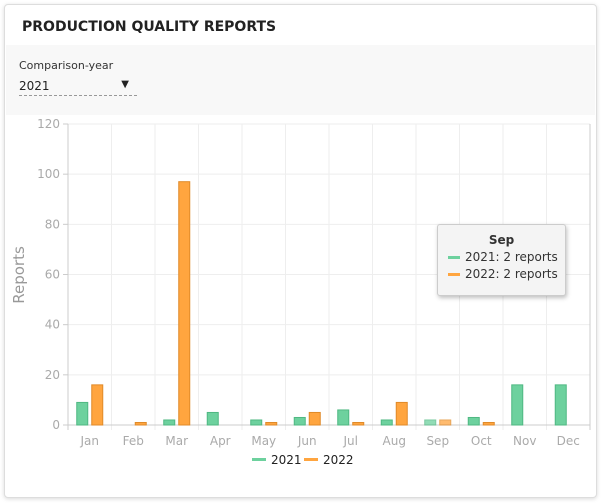 Image resolution: width=601 pixels, height=504 pixels. What do you see at coordinates (511, 274) in the screenshot?
I see `tooltip-row: 2022: 2 reports` at bounding box center [511, 274].